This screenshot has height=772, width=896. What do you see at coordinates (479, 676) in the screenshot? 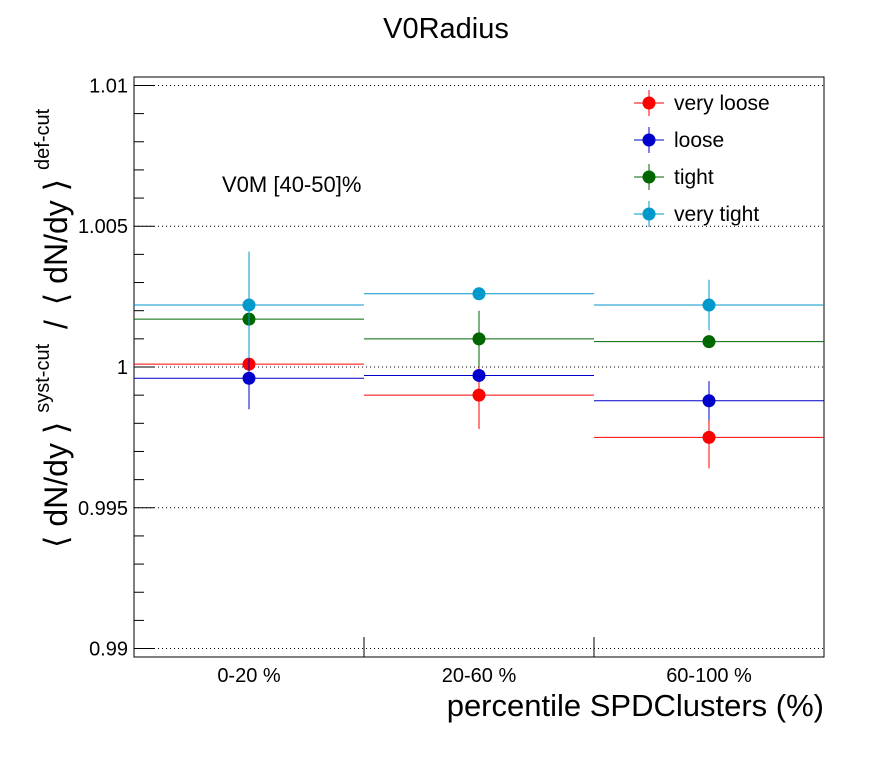
I see `x-tick-label: 20-60 %` at bounding box center [479, 676].